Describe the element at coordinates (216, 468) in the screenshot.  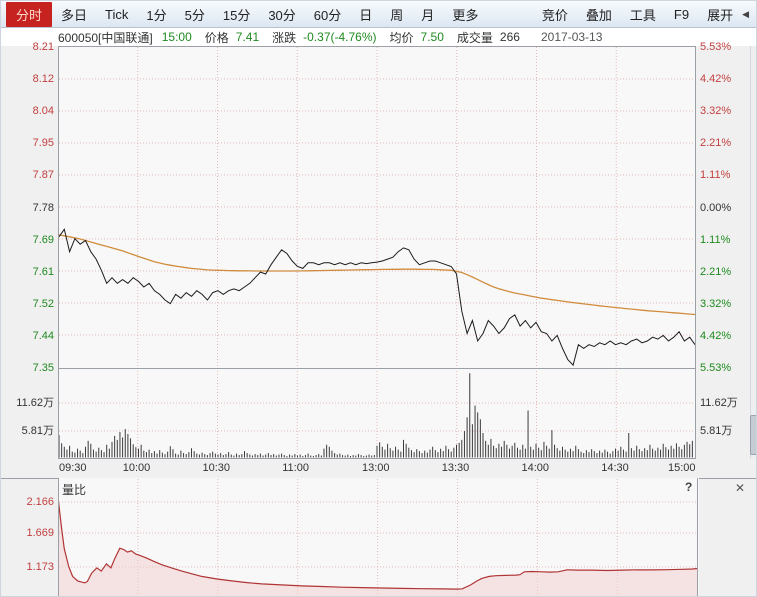
I see `time-axis-label: 10:30` at that location.